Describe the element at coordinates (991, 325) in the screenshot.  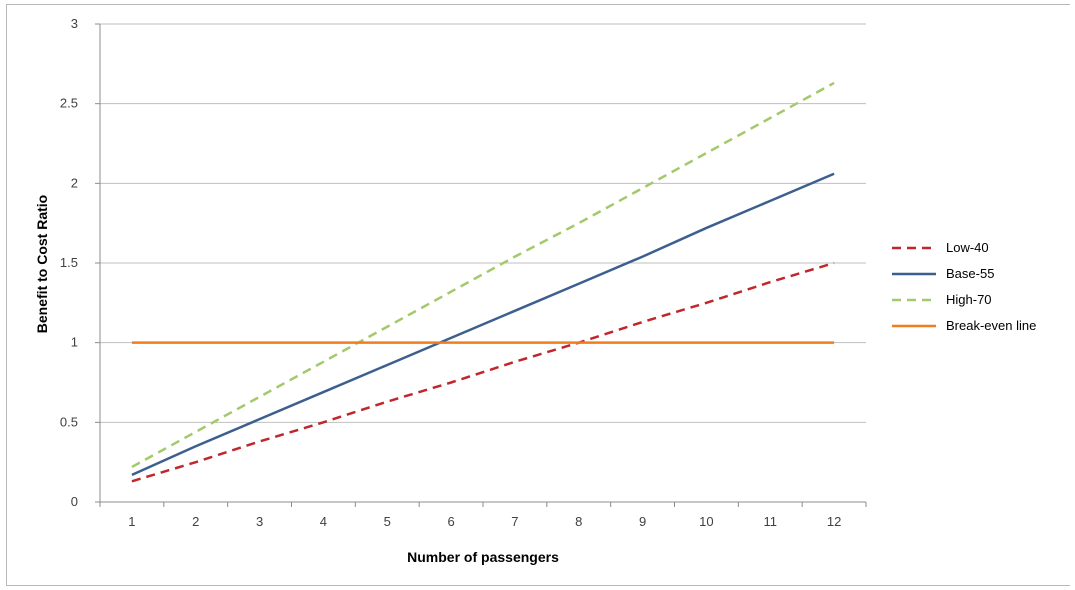
I see `legend-label: Break-even line` at that location.